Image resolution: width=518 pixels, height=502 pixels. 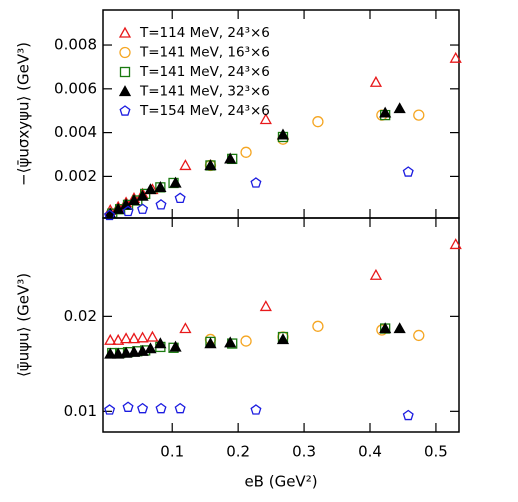 I want to click on x-tick-label: 0.2, so click(x=238, y=452).